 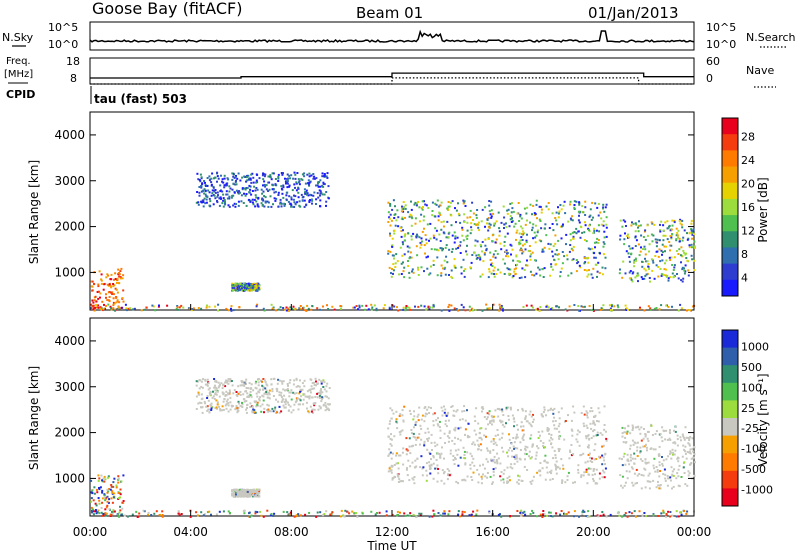 I want to click on noise-tick-bottom-left: 10^0, so click(x=63, y=44).